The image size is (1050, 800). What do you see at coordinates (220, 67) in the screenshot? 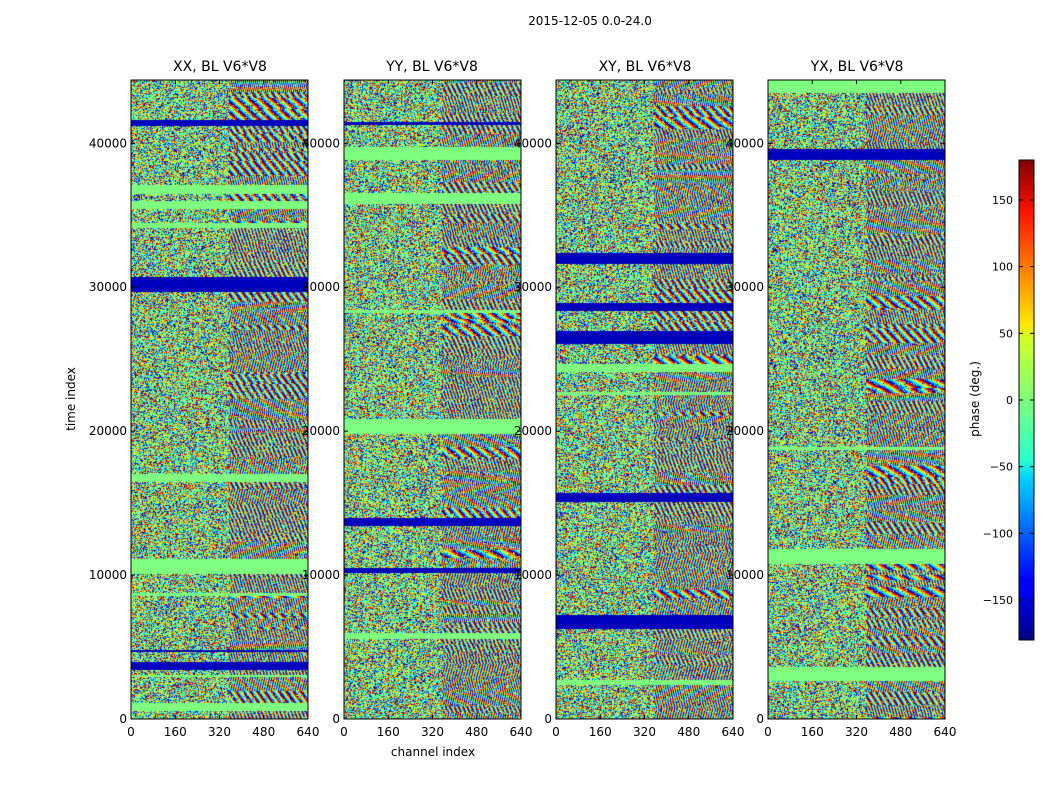
I see `panel-title-xx: XX, BL V6*V8` at bounding box center [220, 67].